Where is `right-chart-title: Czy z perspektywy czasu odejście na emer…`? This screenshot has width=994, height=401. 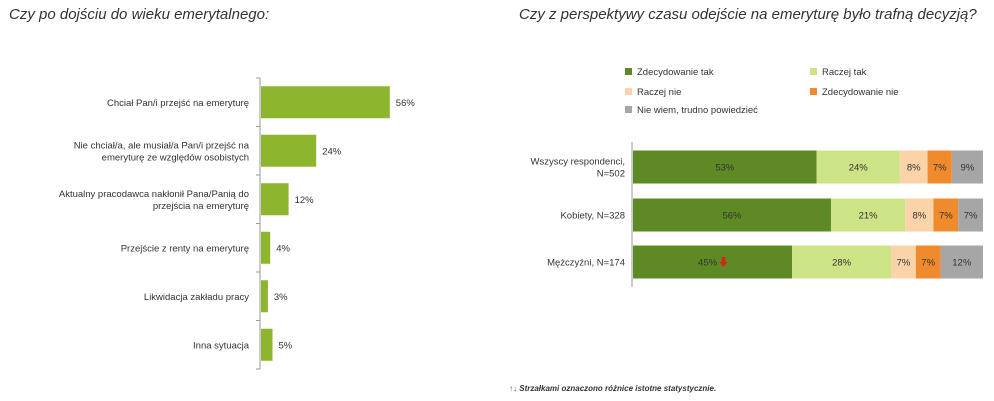 right-chart-title: Czy z perspektywy czasu odejście na emer… is located at coordinates (748, 14).